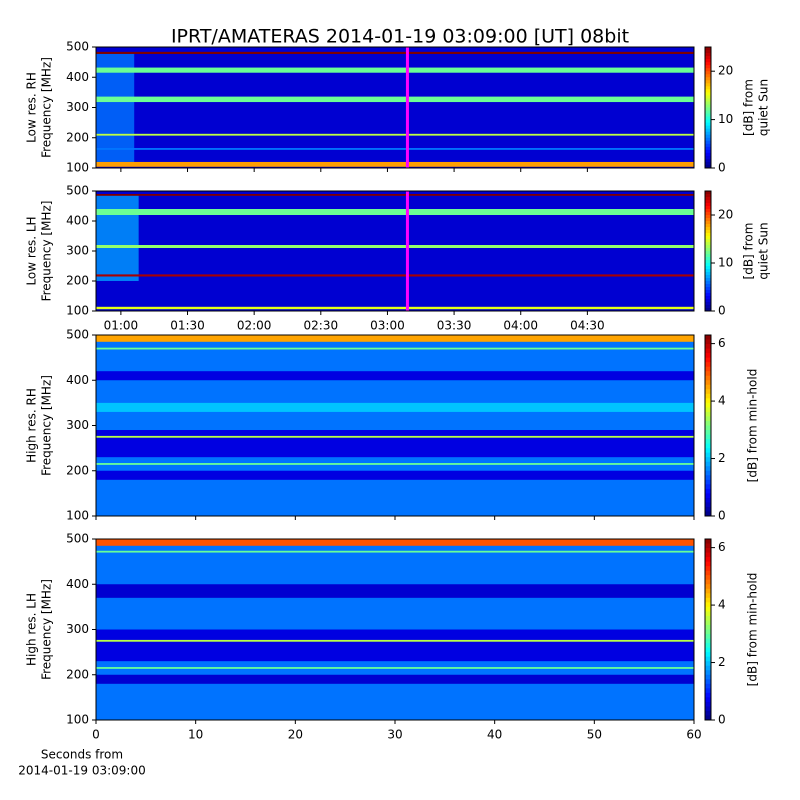 The height and width of the screenshot is (800, 800). Describe the element at coordinates (725, 215) in the screenshot. I see `colorbar-tick-label: 20` at that location.